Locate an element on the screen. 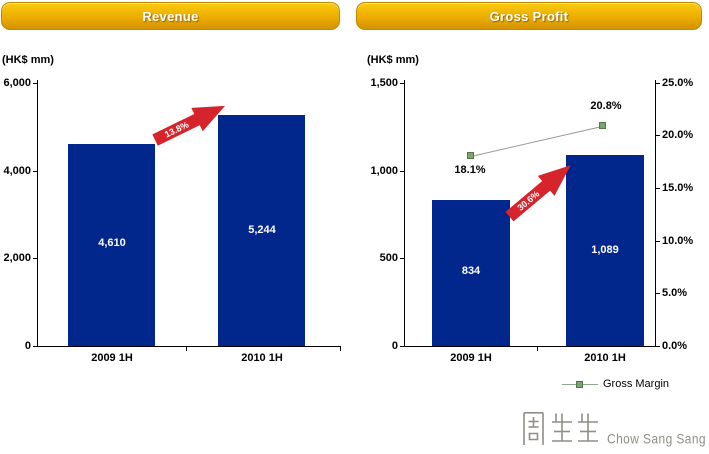 The image size is (709, 454). revenue-y-axis-line is located at coordinates (37, 213).